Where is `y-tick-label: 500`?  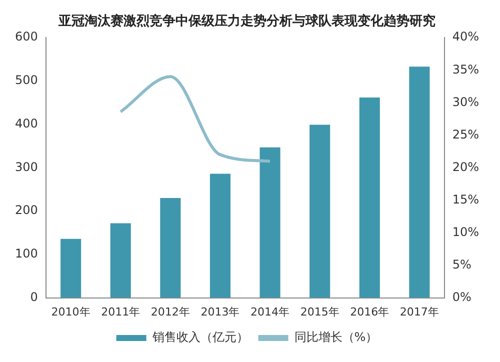
y-tick-label: 500 is located at coordinates (26, 80).